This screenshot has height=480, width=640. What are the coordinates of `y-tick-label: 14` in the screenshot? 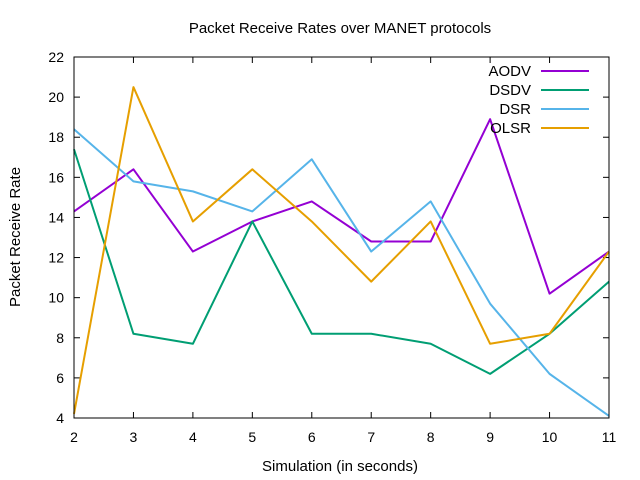 It's located at (56, 217).